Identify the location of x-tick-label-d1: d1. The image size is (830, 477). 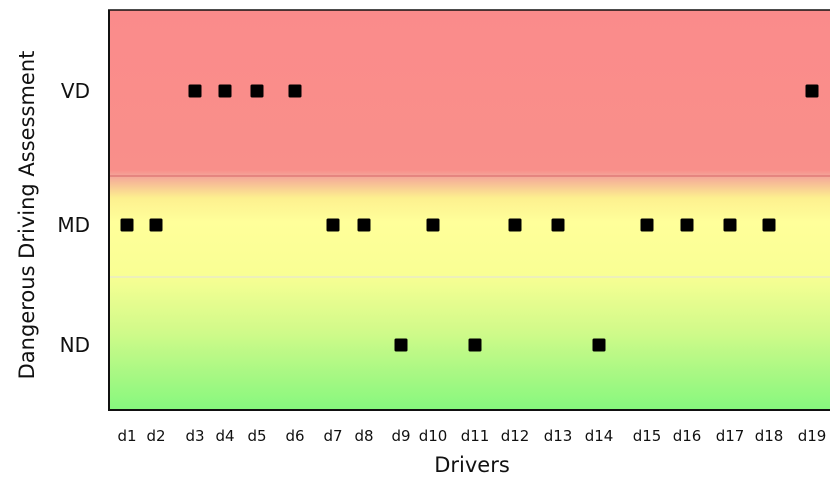
(126, 436).